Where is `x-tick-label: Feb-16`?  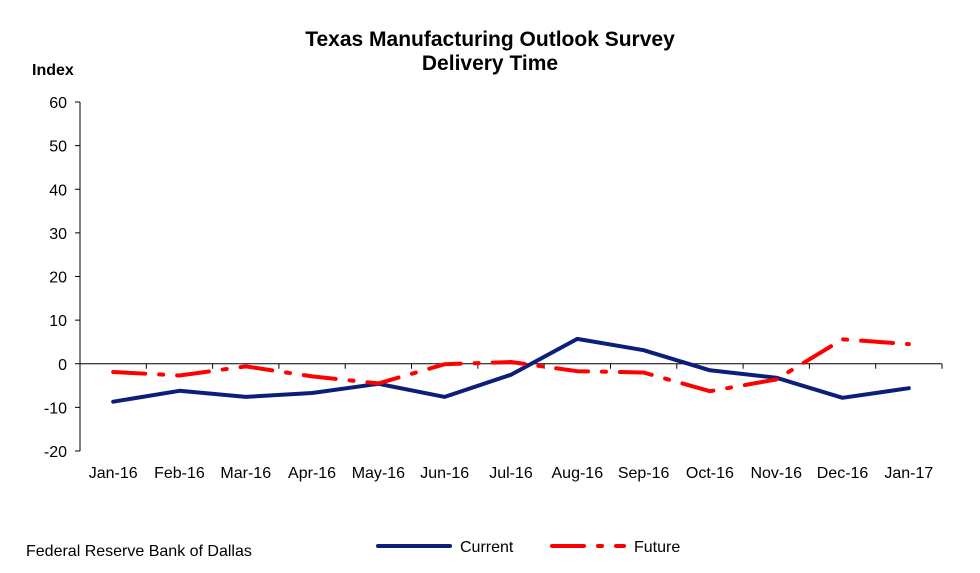 x-tick-label: Feb-16 is located at coordinates (179, 473).